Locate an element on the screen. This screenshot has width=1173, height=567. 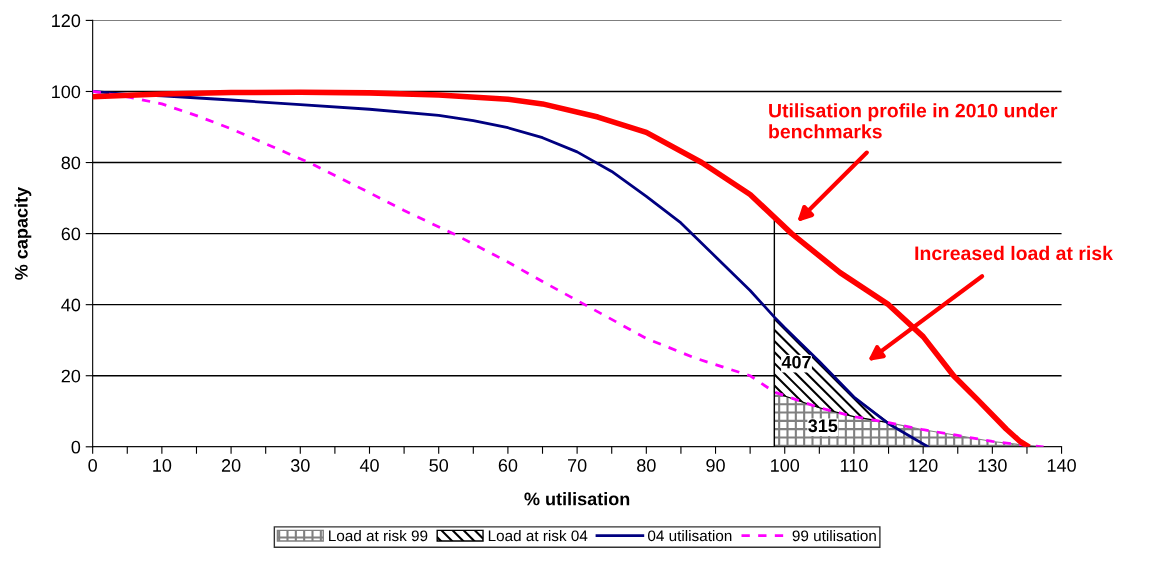
x-tick-label: 90 is located at coordinates (715, 465).